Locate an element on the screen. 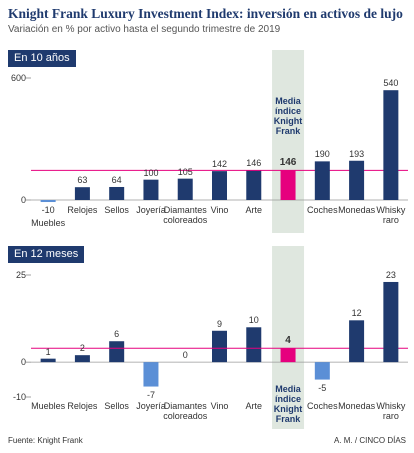  value-label: 0 is located at coordinates (185, 355).